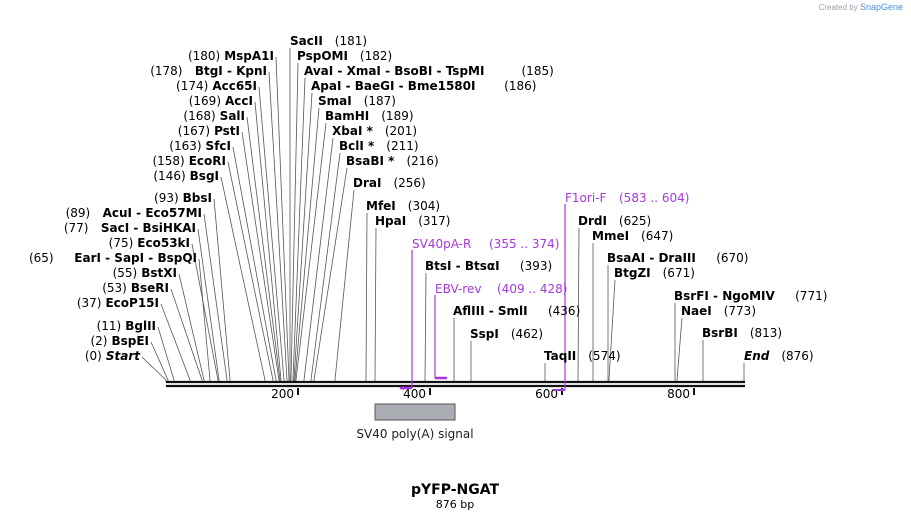 The image size is (911, 520). I want to click on site-enzyme-name: BspEI, so click(130, 341).